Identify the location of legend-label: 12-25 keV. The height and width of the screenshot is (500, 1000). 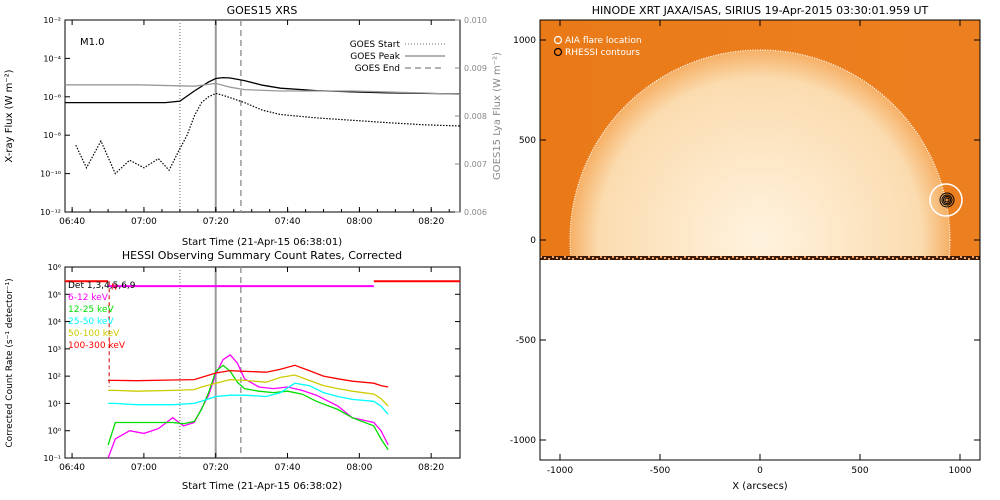
(91, 310).